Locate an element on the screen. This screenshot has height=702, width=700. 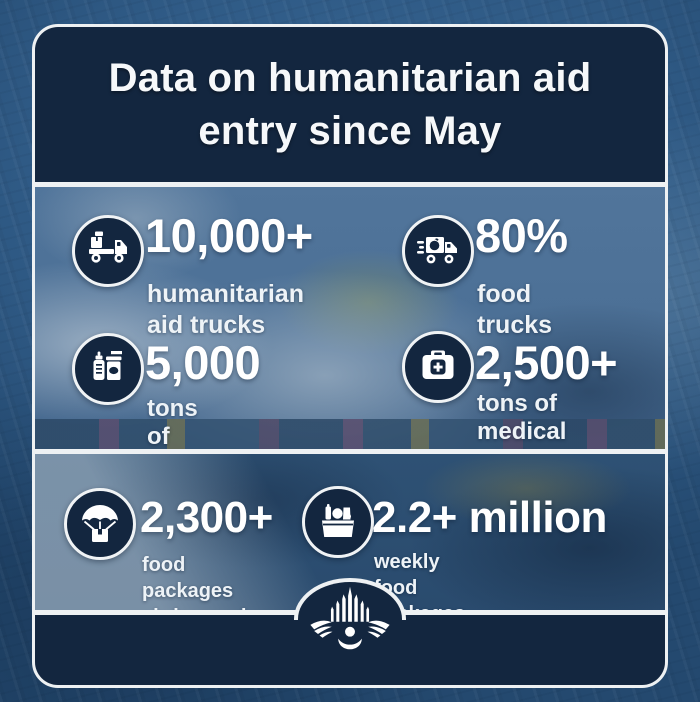
stat-value: 80% is located at coordinates (521, 235).